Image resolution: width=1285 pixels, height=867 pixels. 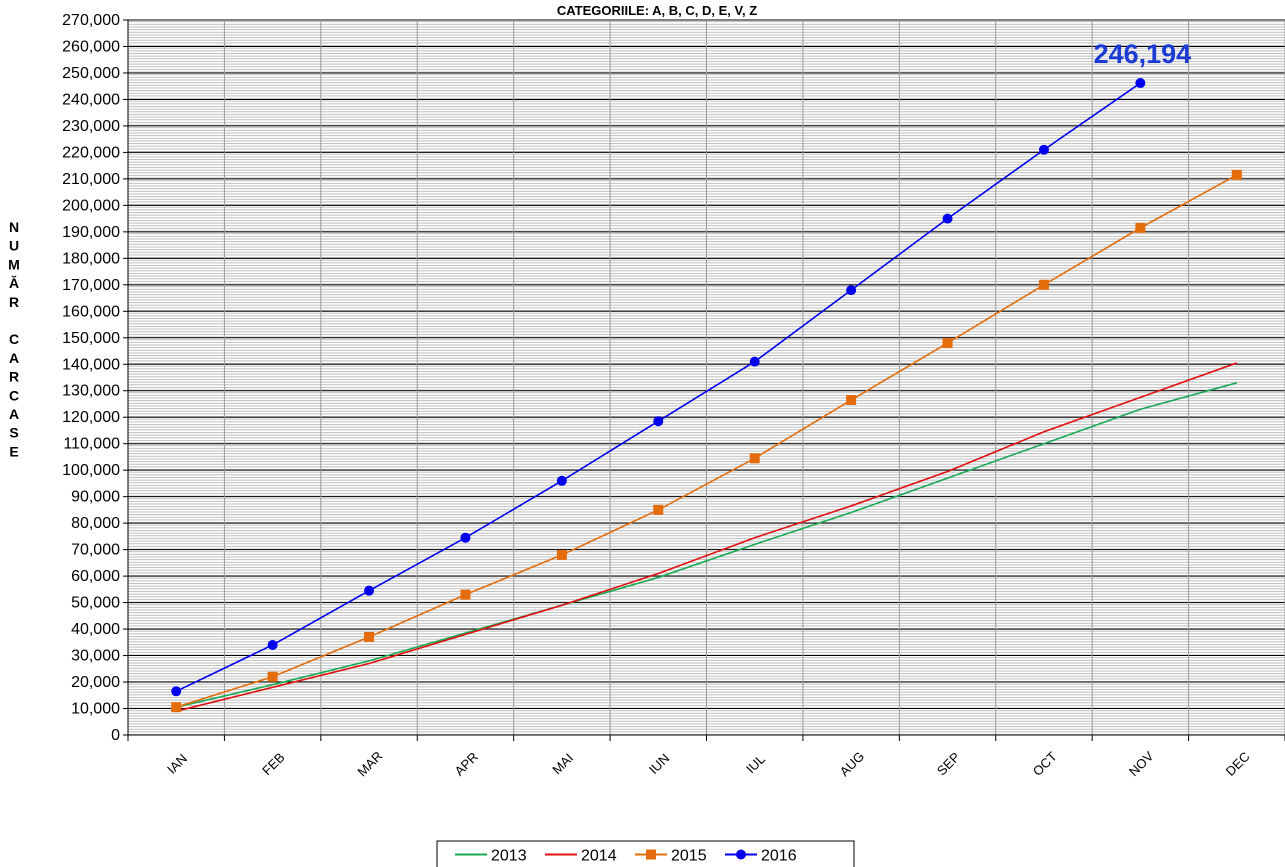 I want to click on x-tick-label: NOV, so click(x=1141, y=763).